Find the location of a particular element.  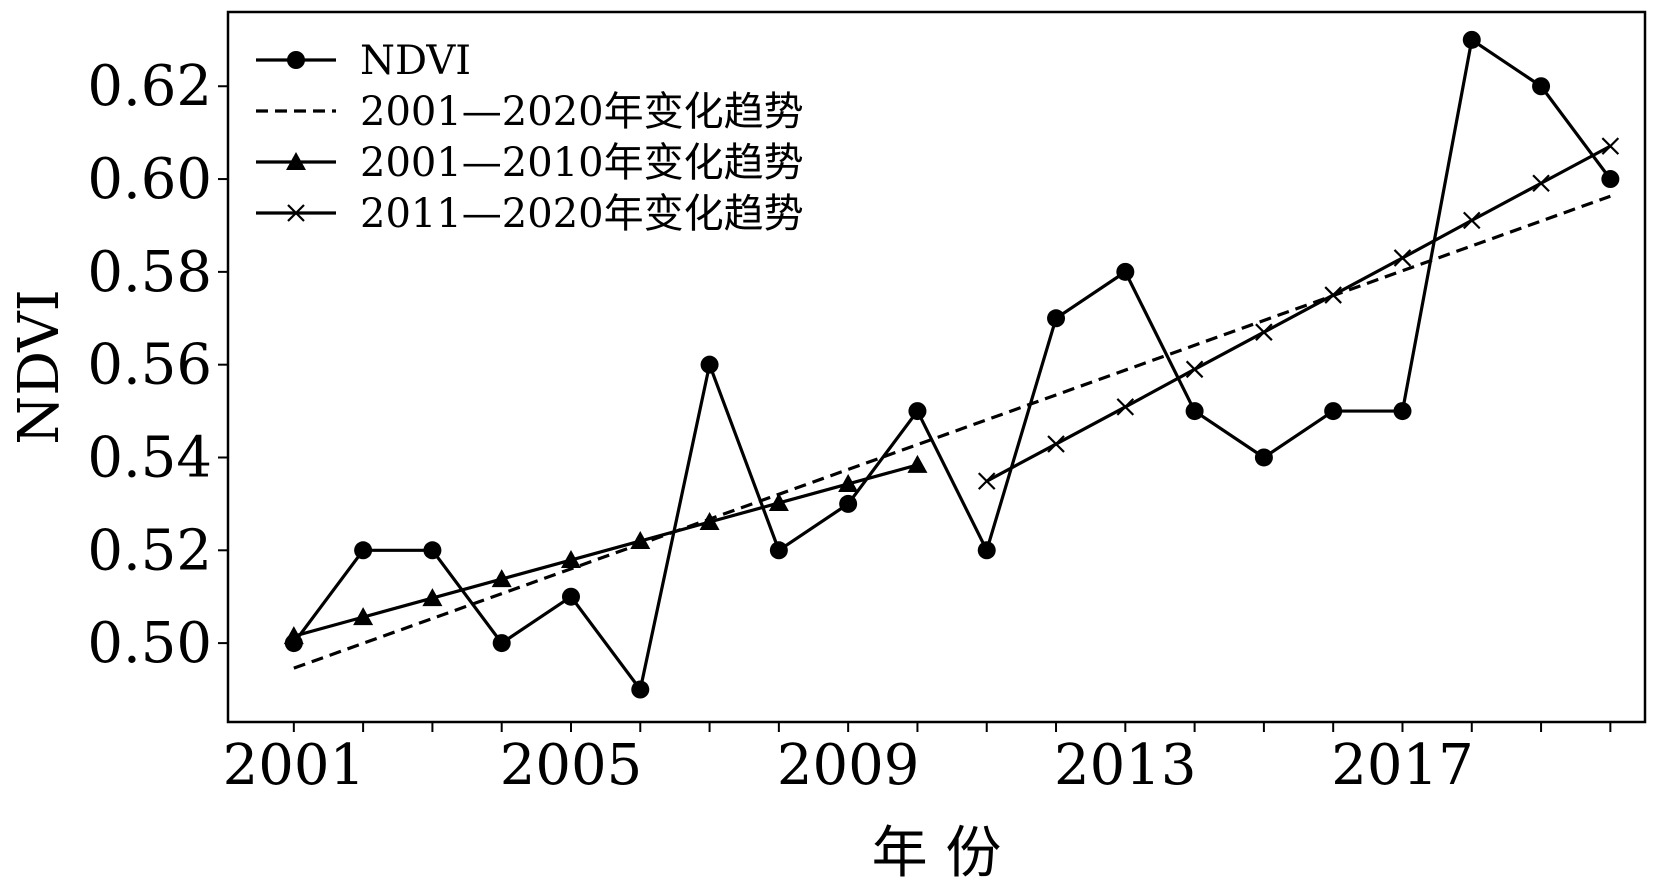

y-tick-label: 0.62 is located at coordinates (149, 86).